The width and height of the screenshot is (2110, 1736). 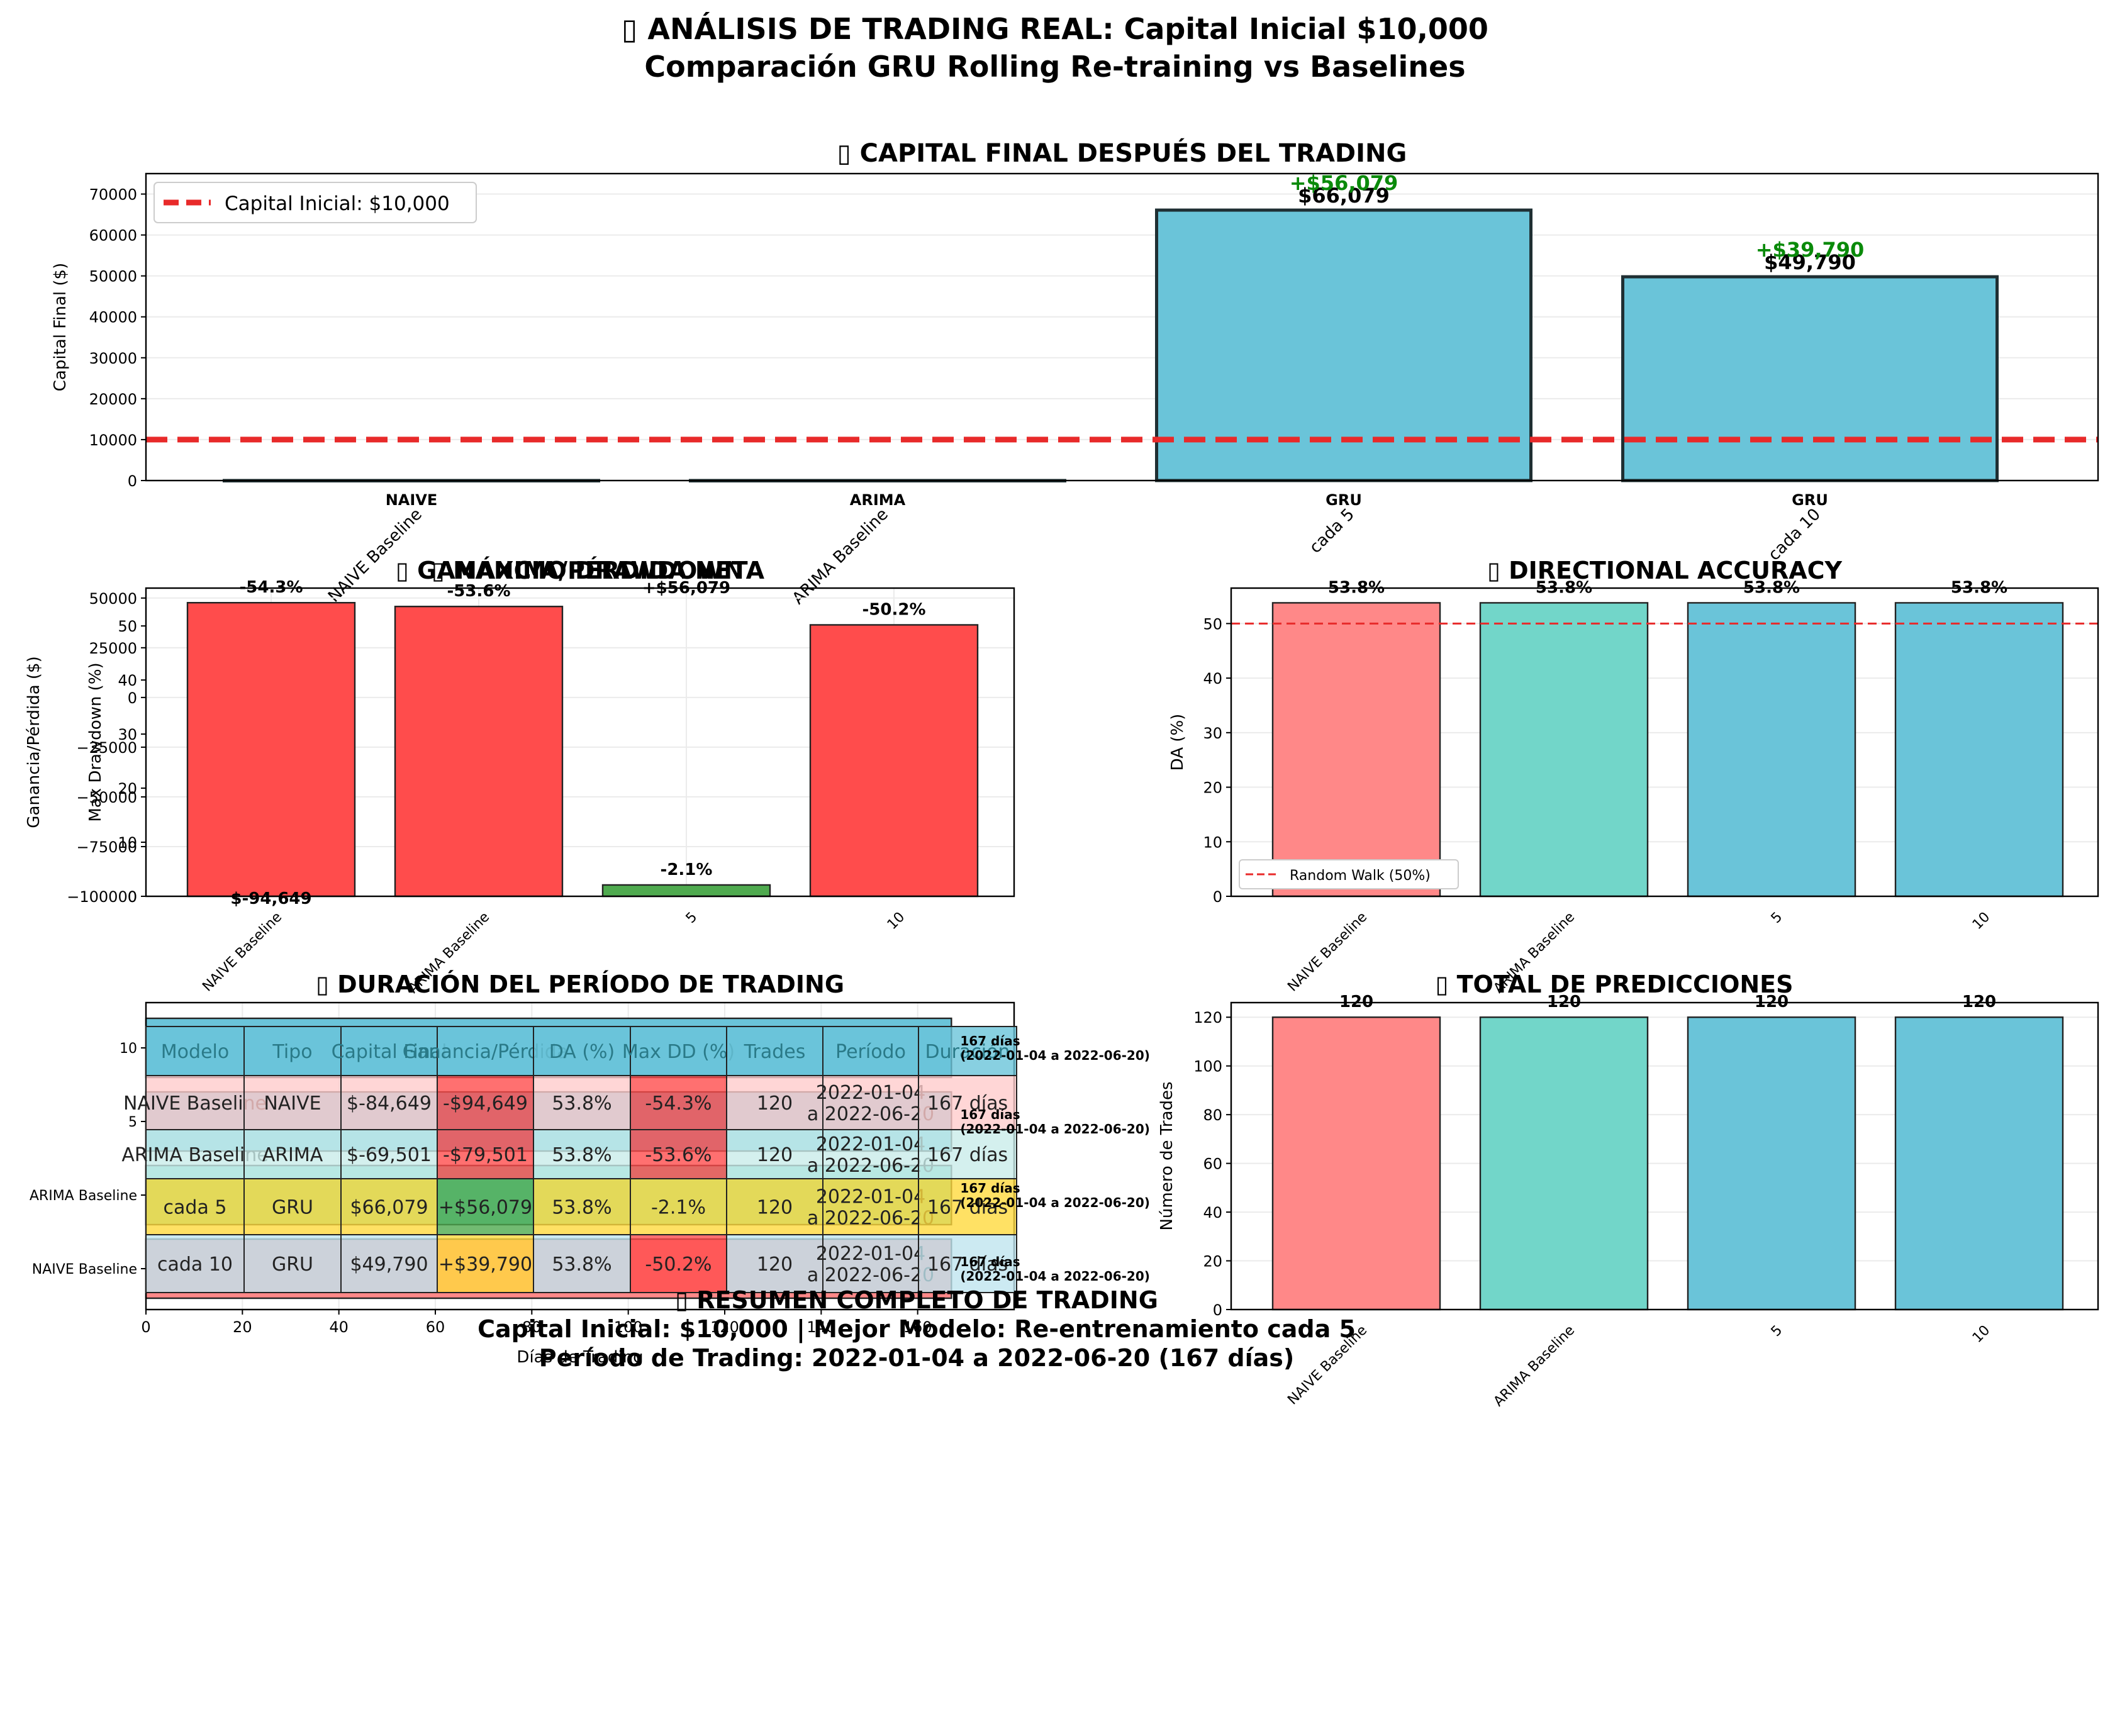 What do you see at coordinates (1349, 874) in the screenshot?
I see `da-legend` at bounding box center [1349, 874].